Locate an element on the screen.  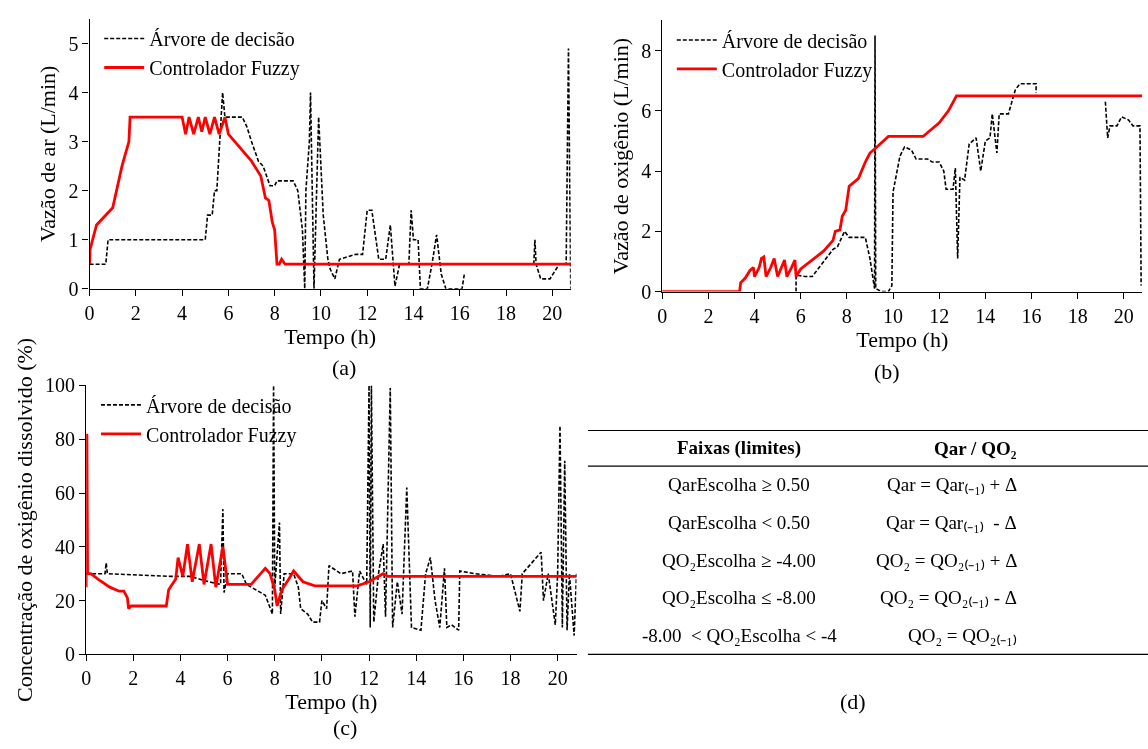
text: (a) is located at coordinates (344, 367).